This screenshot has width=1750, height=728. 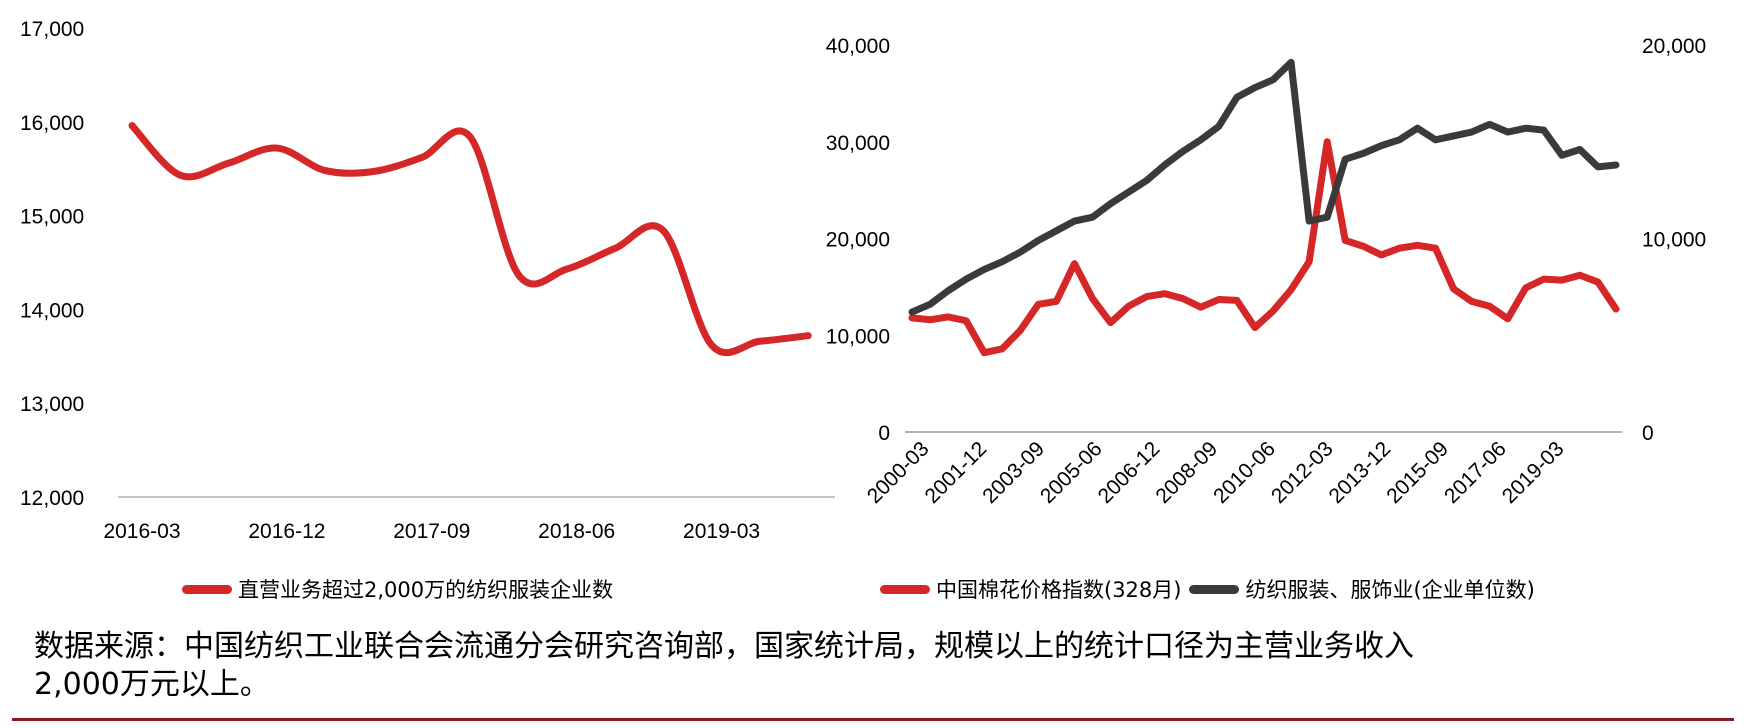 I want to click on x-tick-label: 2017-06, so click(x=1475, y=472).